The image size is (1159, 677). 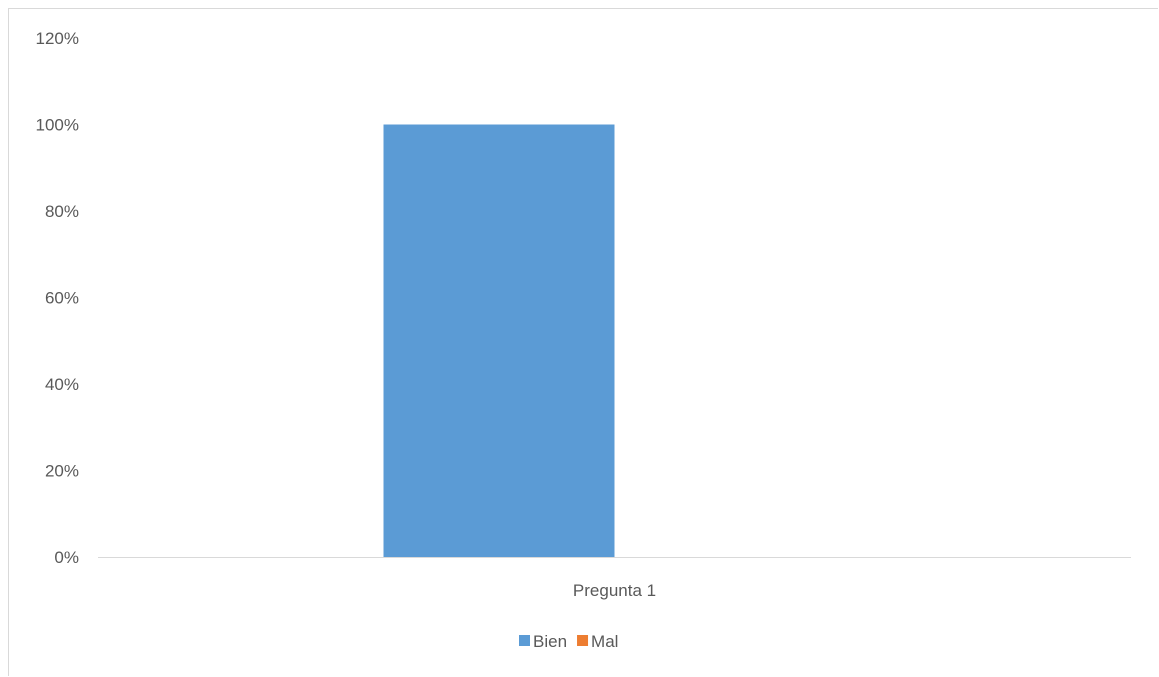 I want to click on bar-bien, so click(x=499, y=340).